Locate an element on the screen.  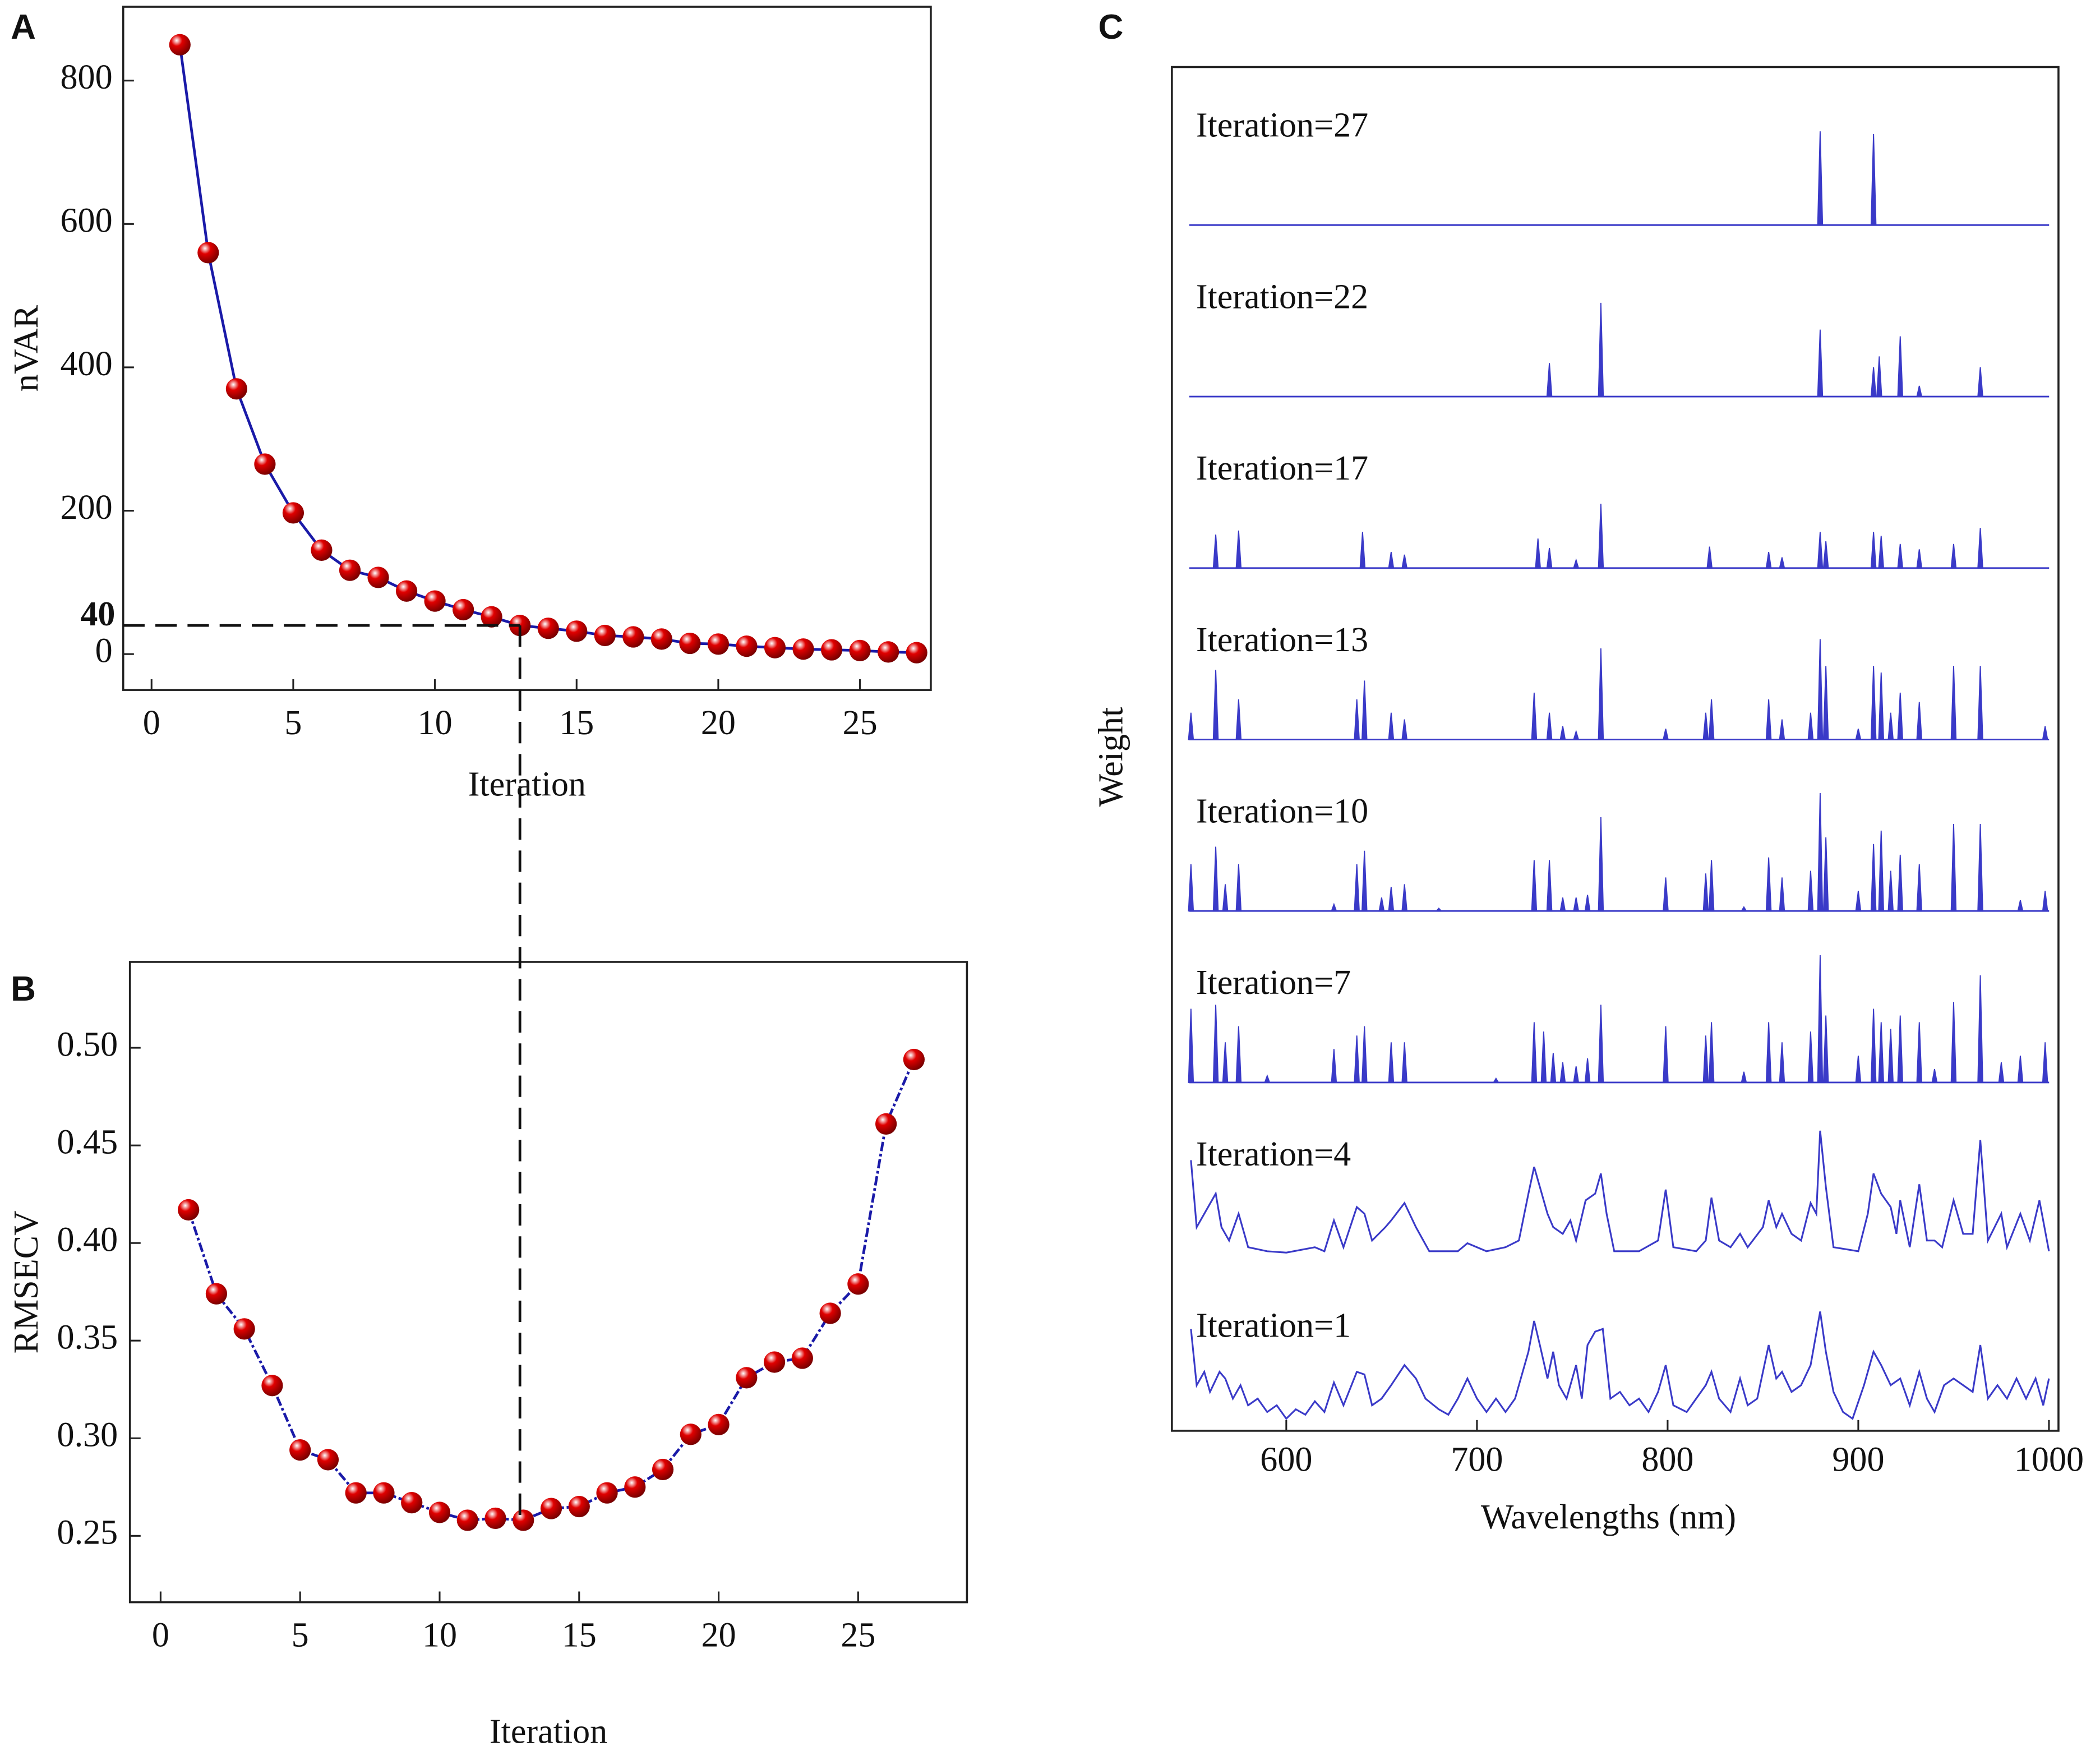
x-tick-label: 1000 is located at coordinates (2049, 1459).